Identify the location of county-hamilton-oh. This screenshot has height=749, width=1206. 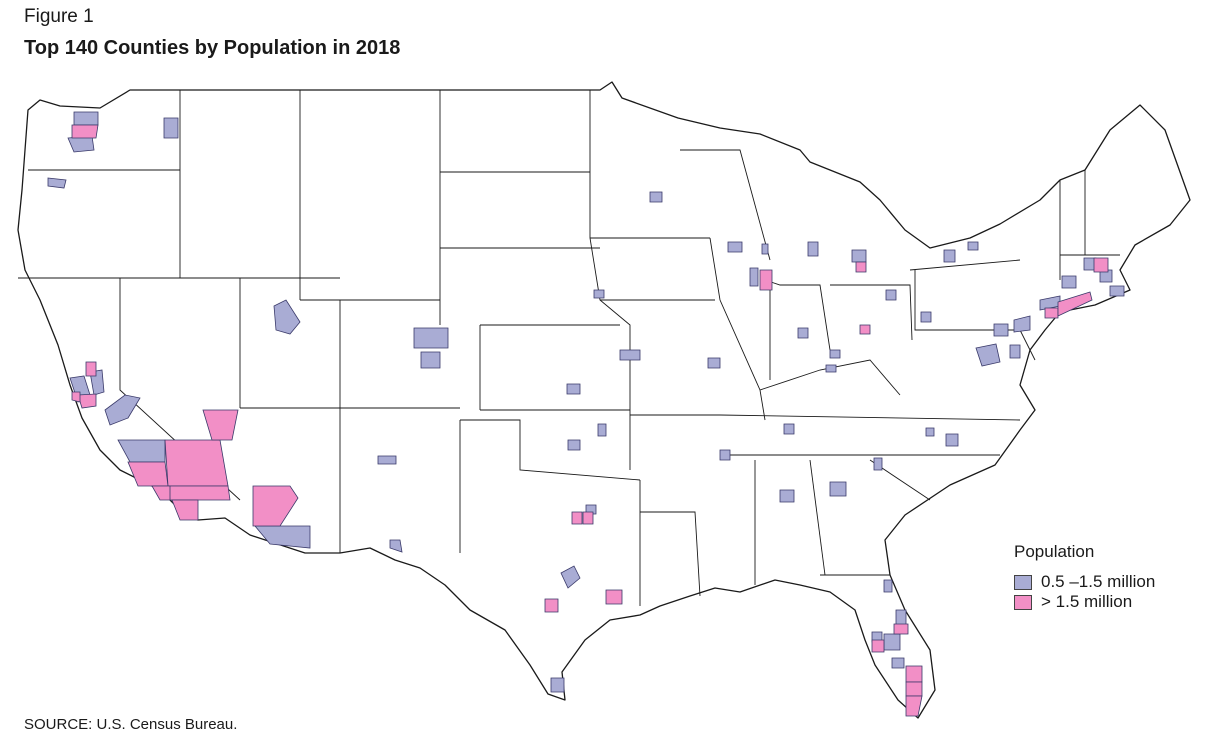
(835, 354).